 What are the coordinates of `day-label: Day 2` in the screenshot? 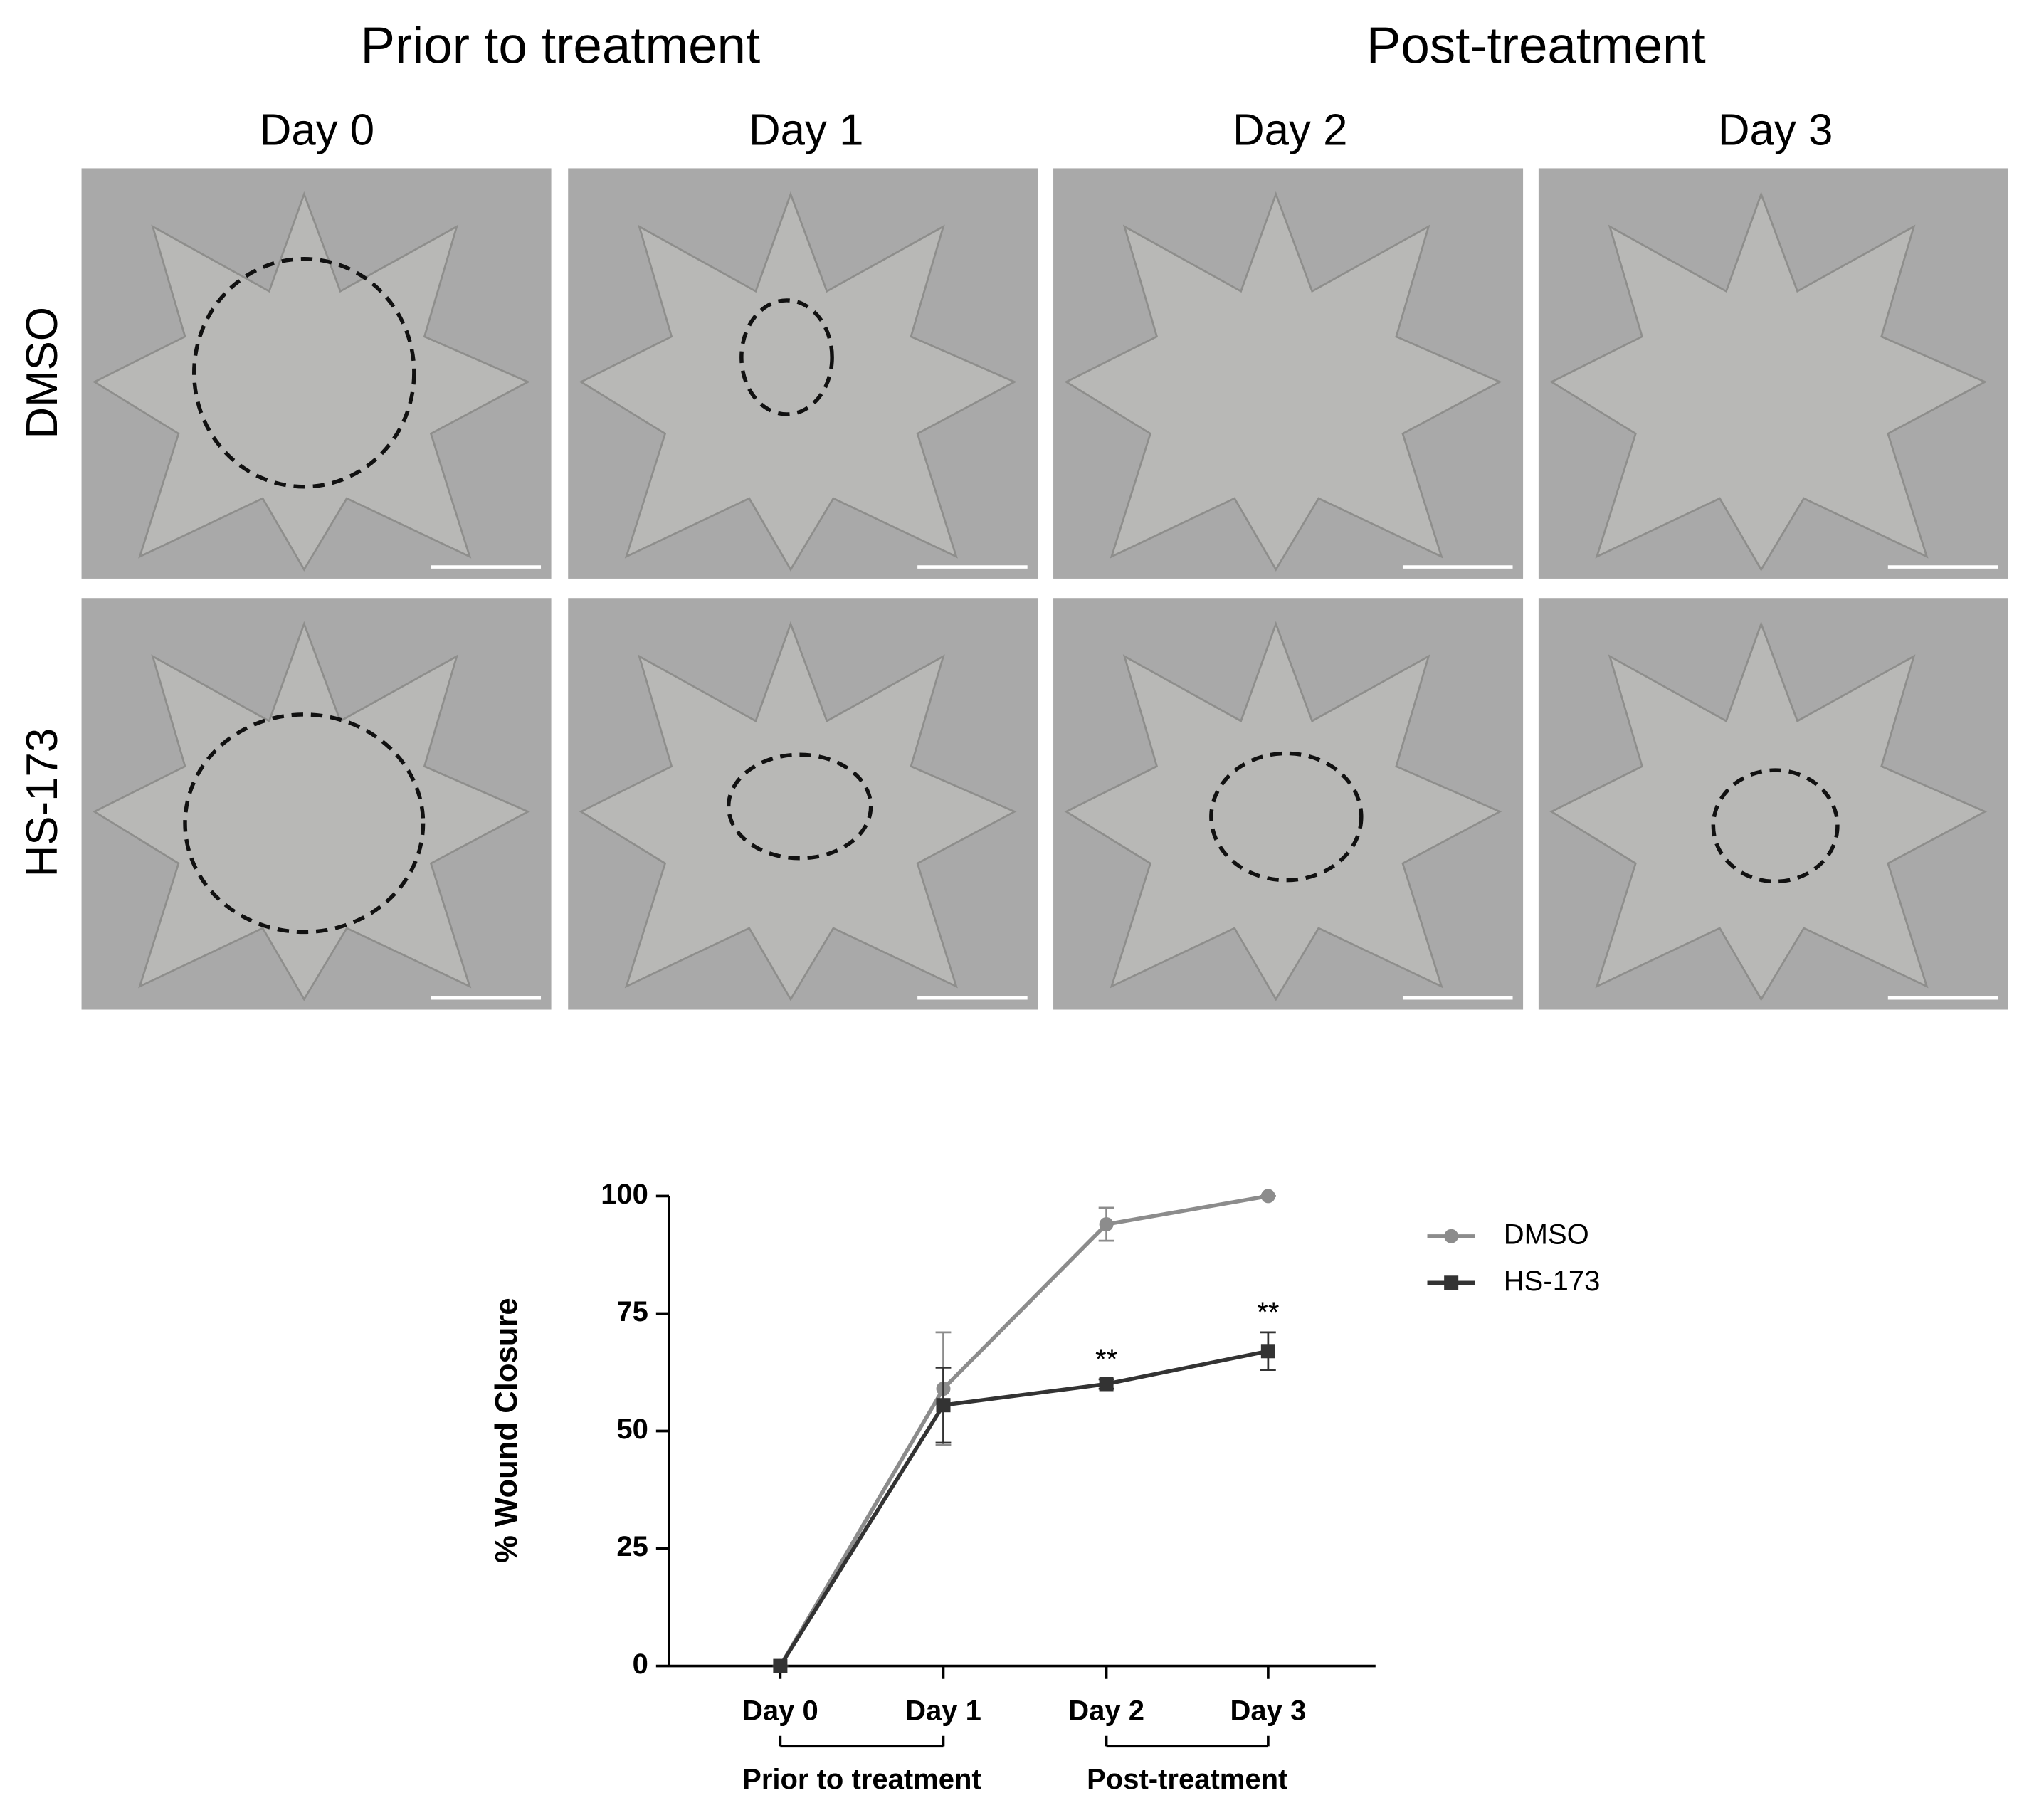 It's located at (1290, 130).